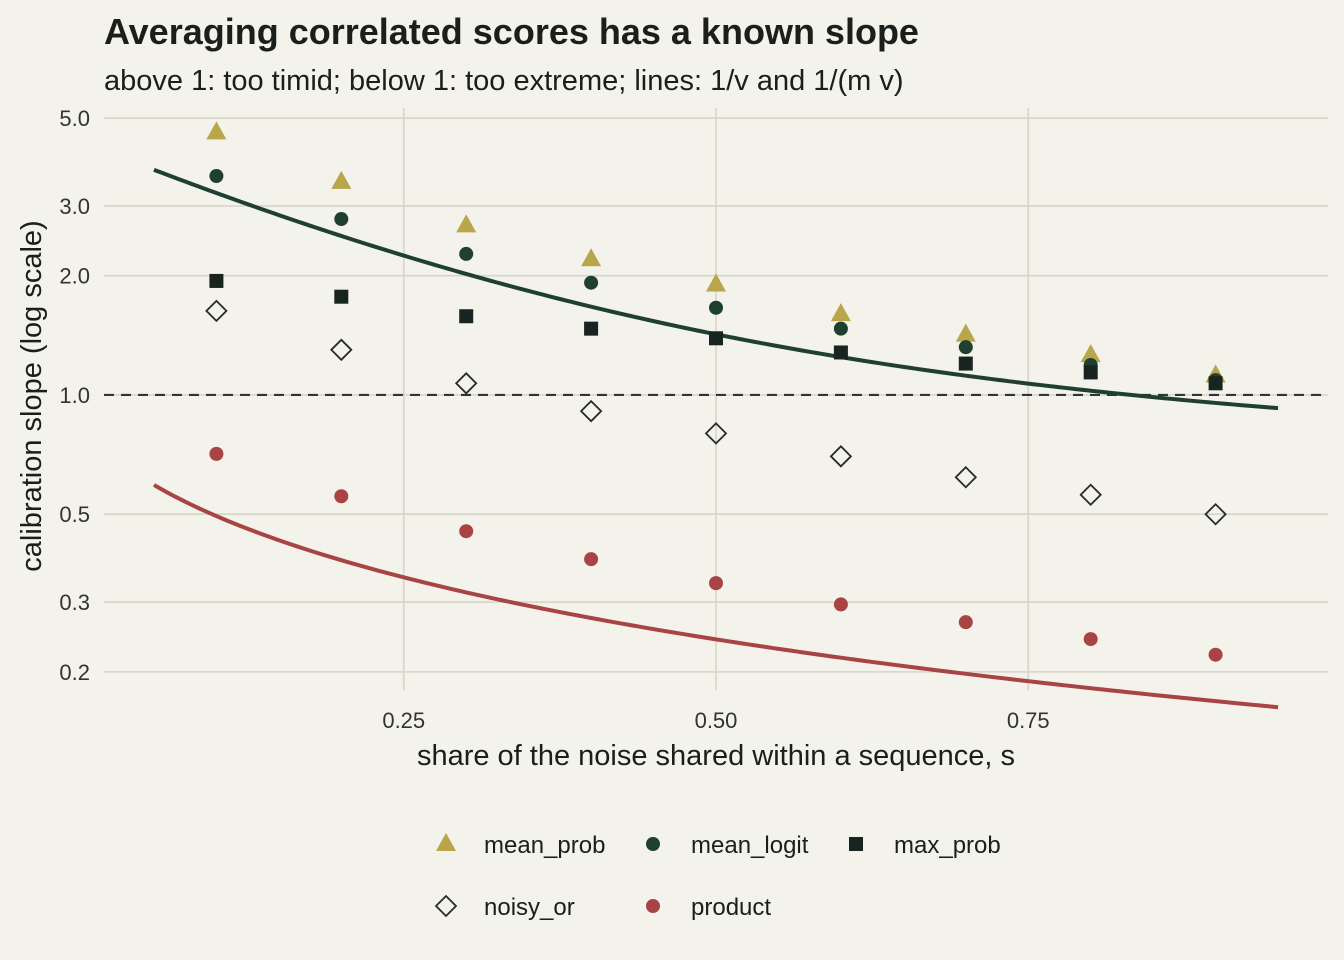 Image resolution: width=1344 pixels, height=960 pixels. I want to click on legend-label-mean_logit: mean_logit, so click(750, 845).